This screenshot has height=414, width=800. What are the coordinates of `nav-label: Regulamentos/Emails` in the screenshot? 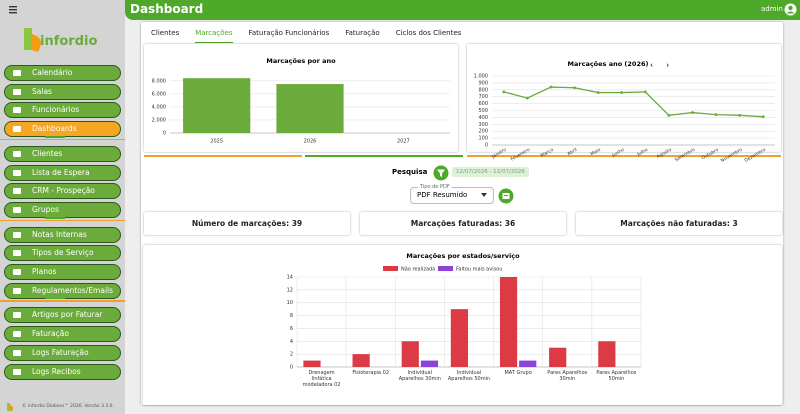 It's located at (73, 290).